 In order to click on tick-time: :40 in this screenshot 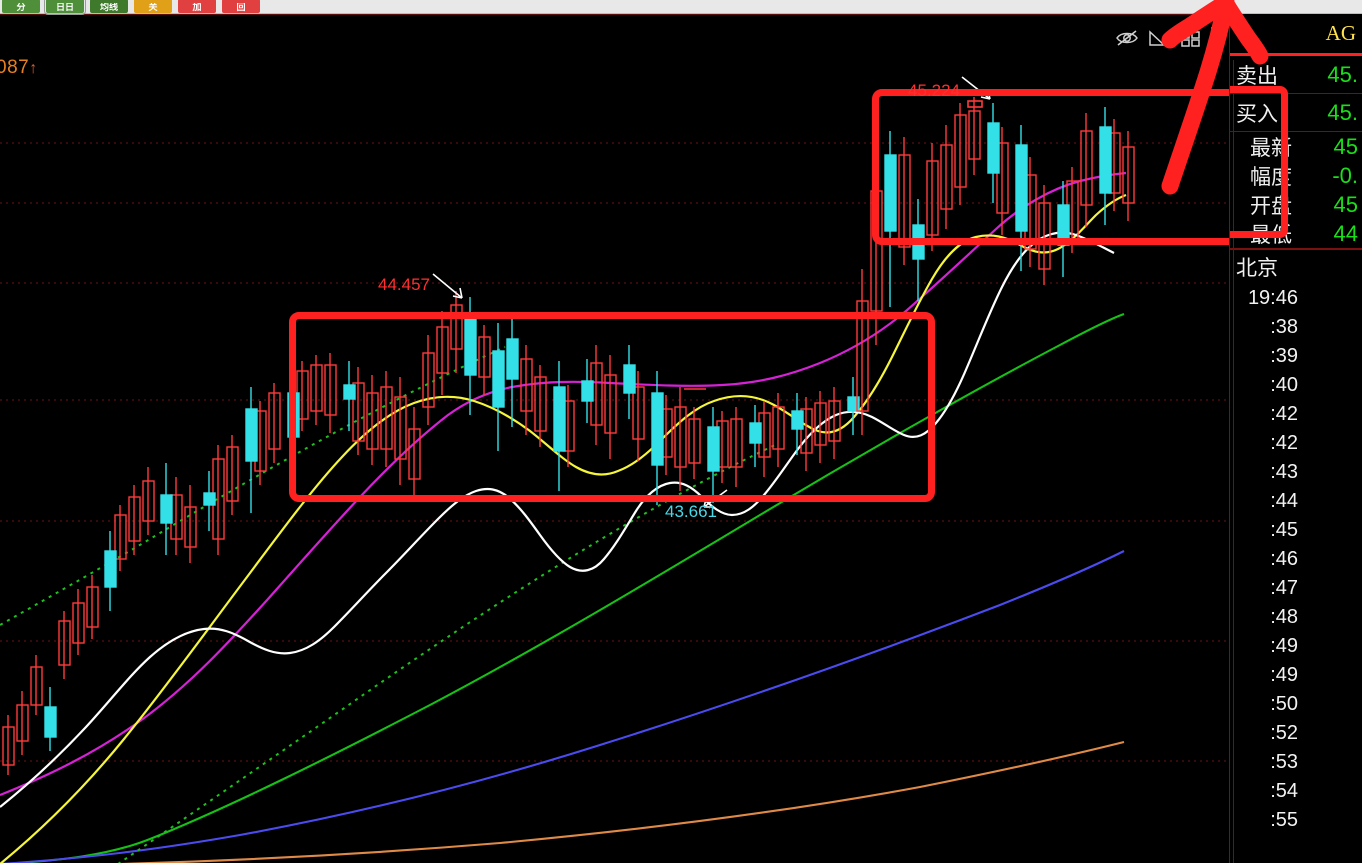, I will do `click(1284, 385)`.